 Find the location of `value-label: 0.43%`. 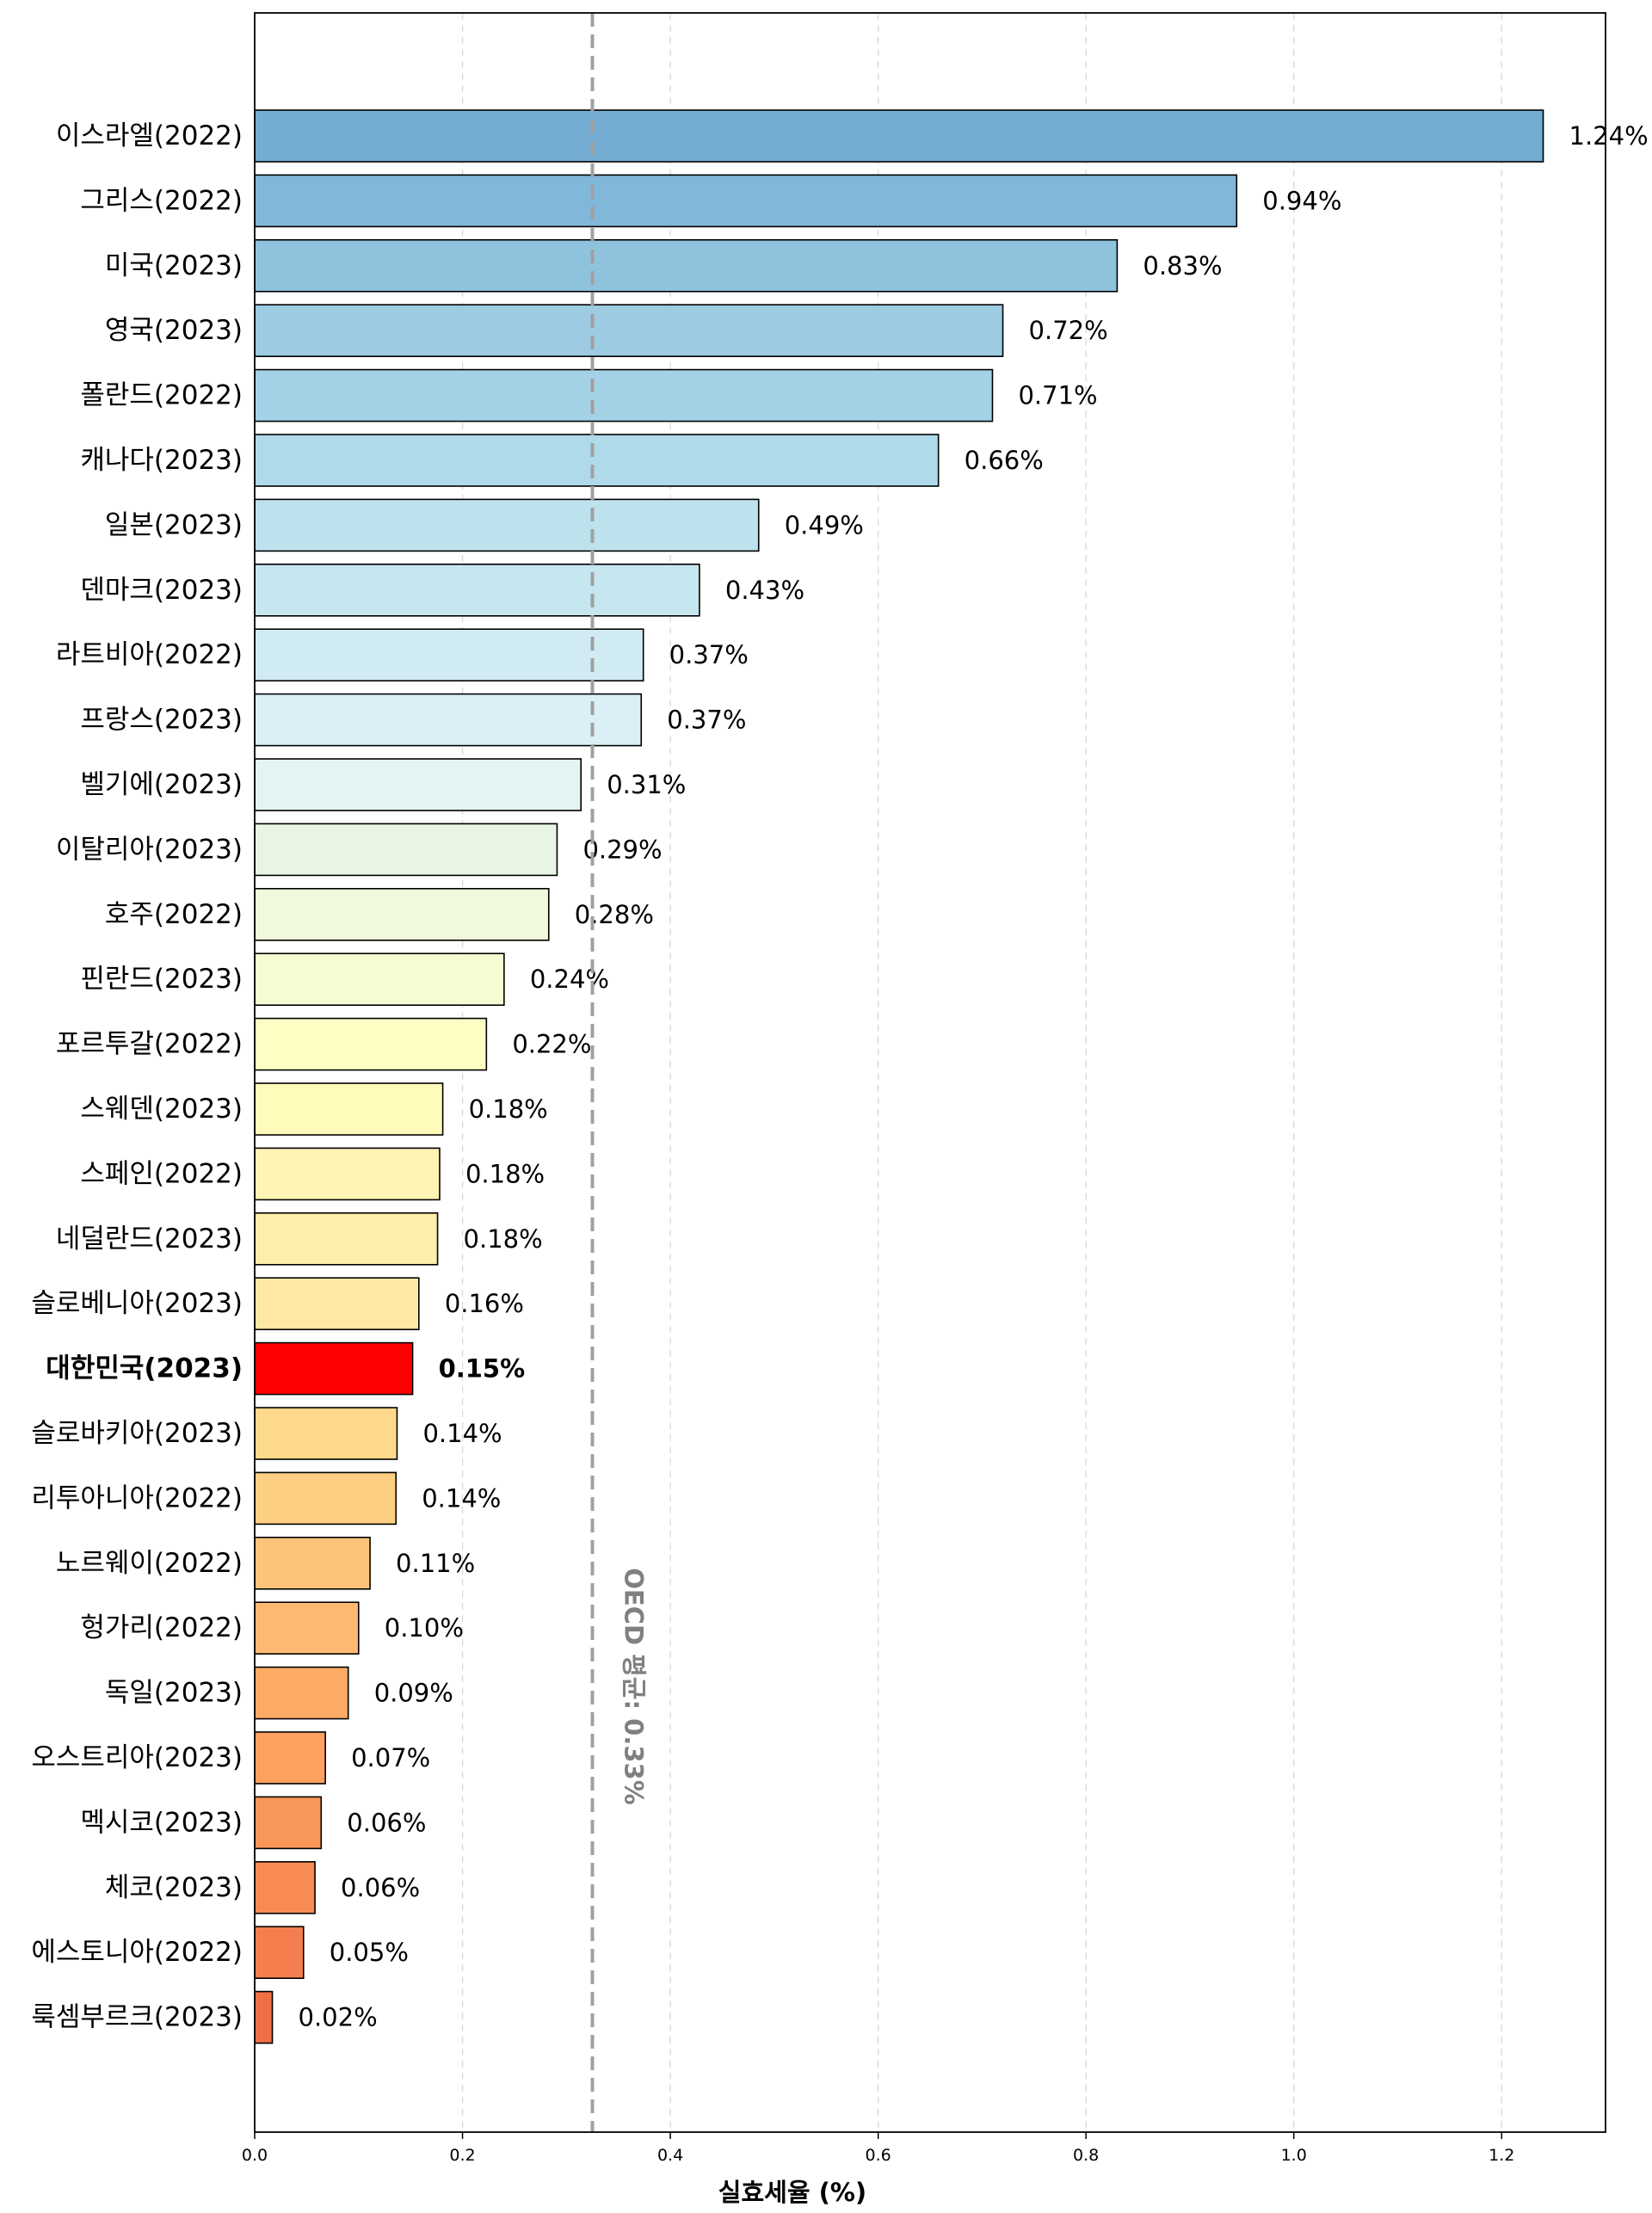

value-label: 0.43% is located at coordinates (764, 590).